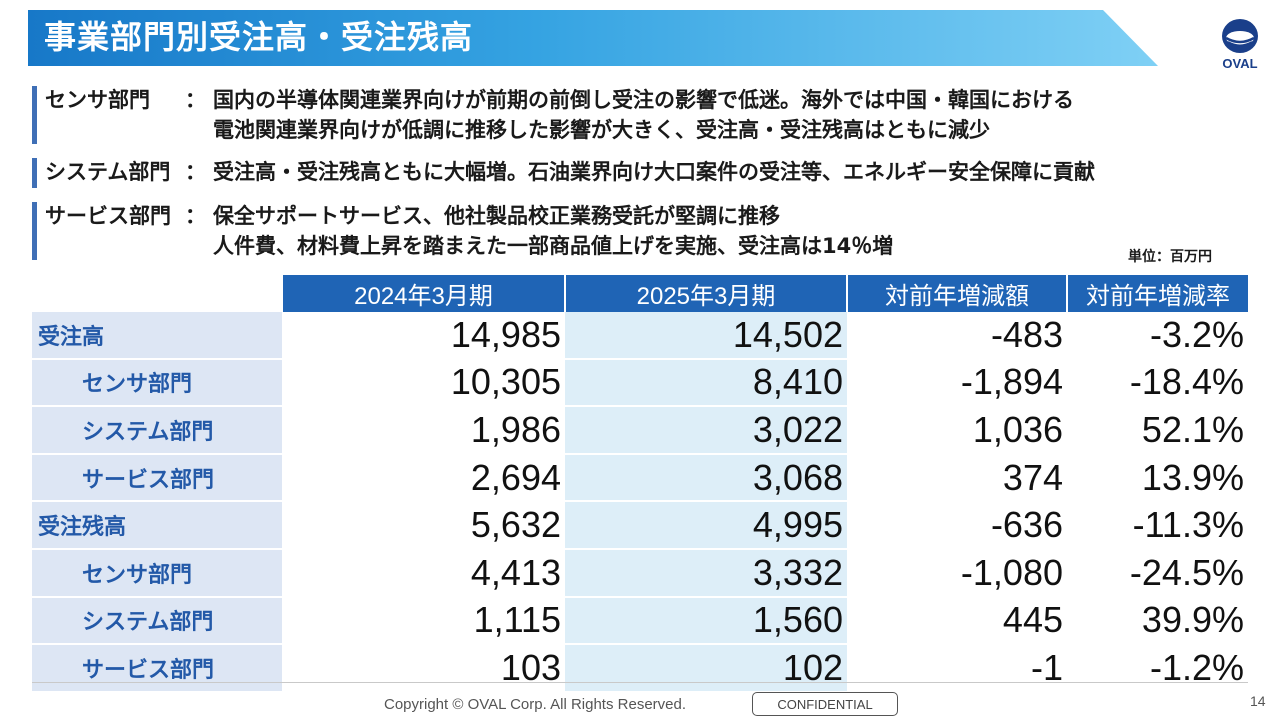 The width and height of the screenshot is (1280, 720). Describe the element at coordinates (706, 573) in the screenshot. I see `cell-value: 3,332` at that location.